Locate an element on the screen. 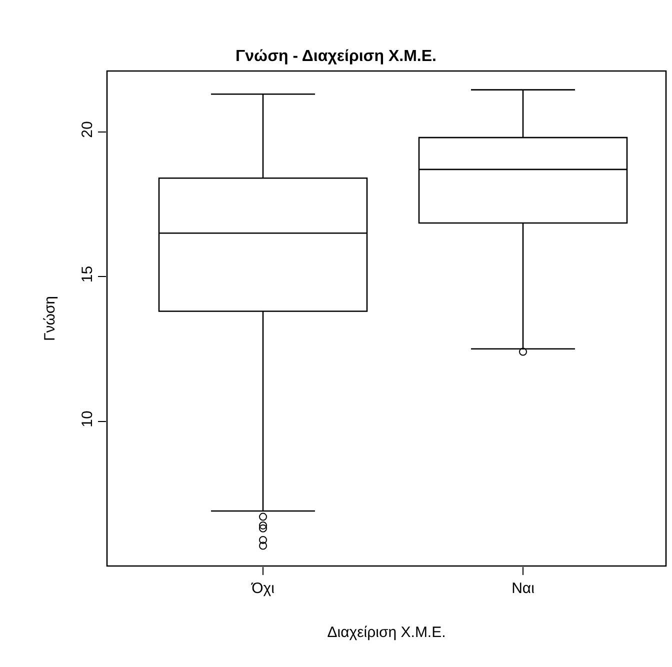  chart-title: Γνώση - Διαχείριση Χ.Μ.Ε. is located at coordinates (336, 57).